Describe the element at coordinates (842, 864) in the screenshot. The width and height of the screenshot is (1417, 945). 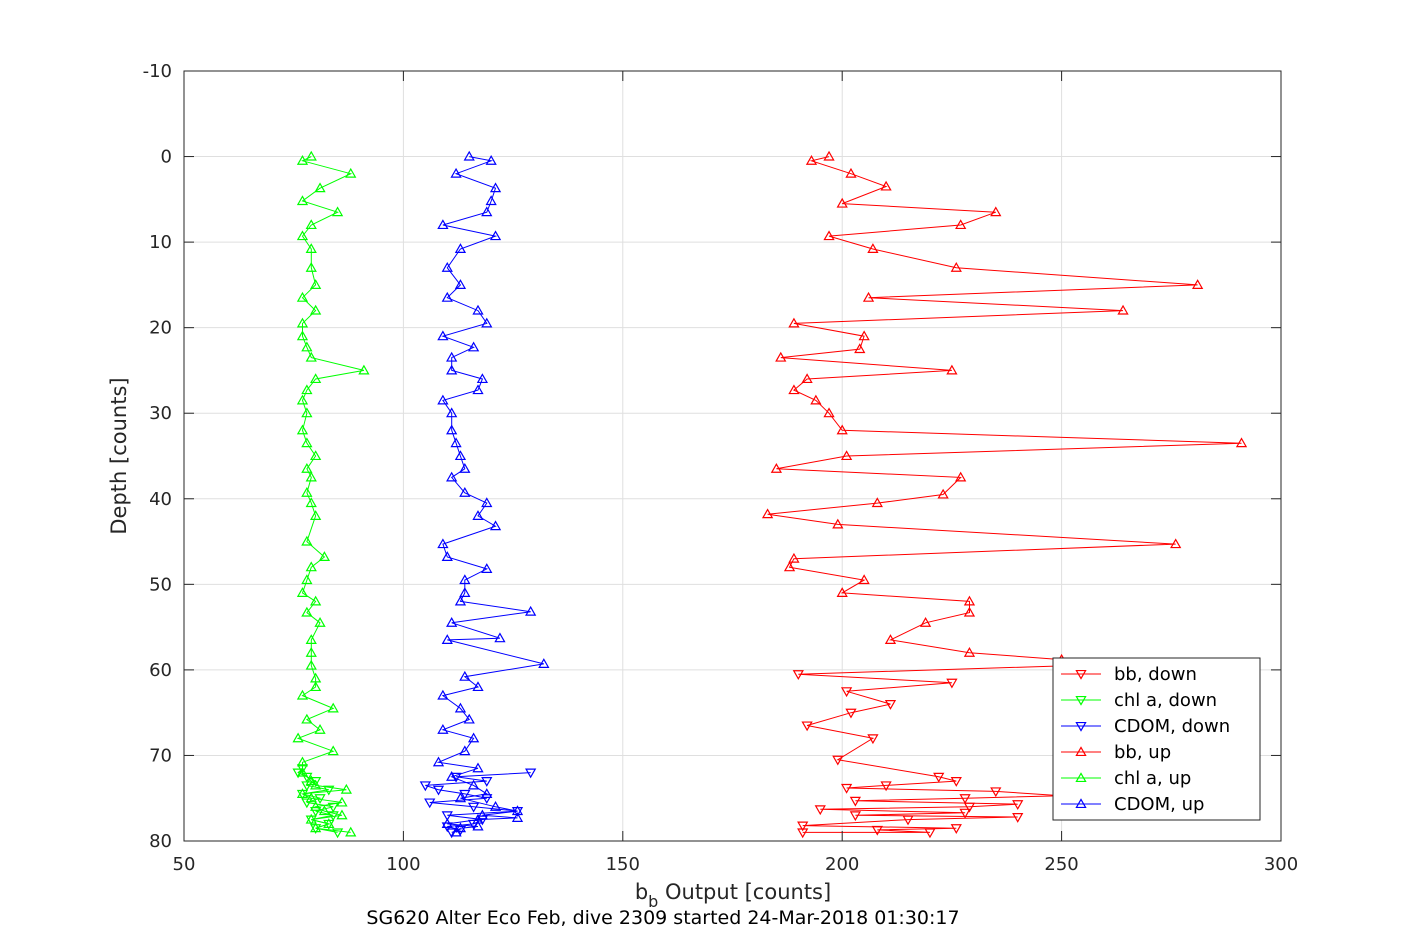
I see `x-tick-label: 200` at that location.